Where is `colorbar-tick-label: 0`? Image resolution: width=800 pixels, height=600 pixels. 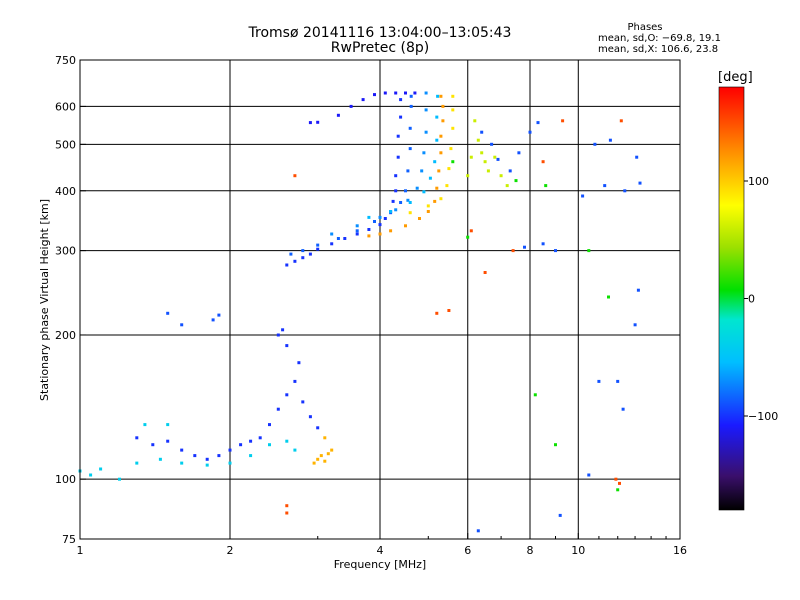 colorbar-tick-label: 0 is located at coordinates (751, 299).